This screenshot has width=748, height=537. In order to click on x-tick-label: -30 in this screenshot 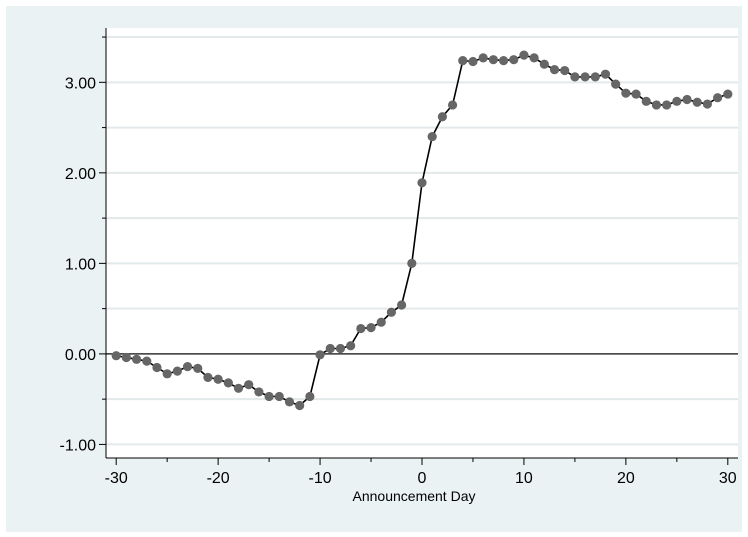, I will do `click(116, 478)`.